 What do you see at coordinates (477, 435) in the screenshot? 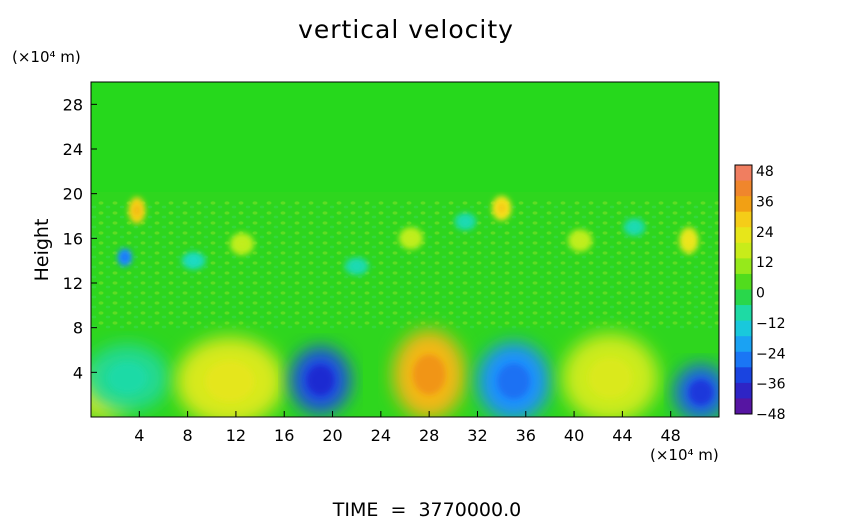
I see `x-tick-label: 32` at bounding box center [477, 435].